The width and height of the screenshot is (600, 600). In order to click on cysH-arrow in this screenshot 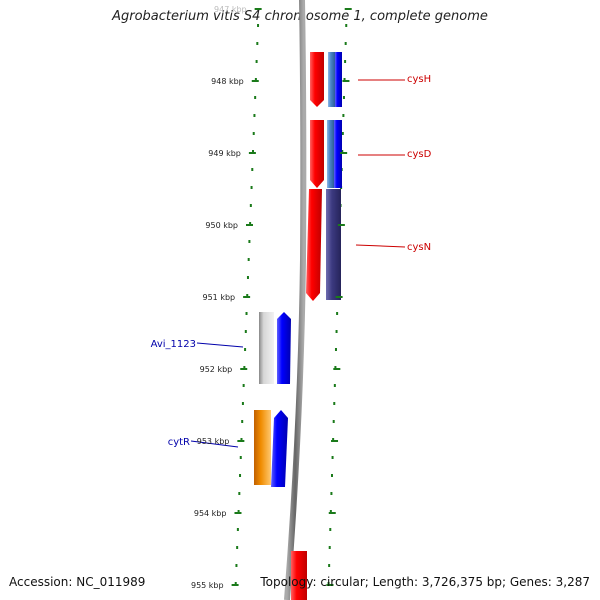, I will do `click(317, 79)`.